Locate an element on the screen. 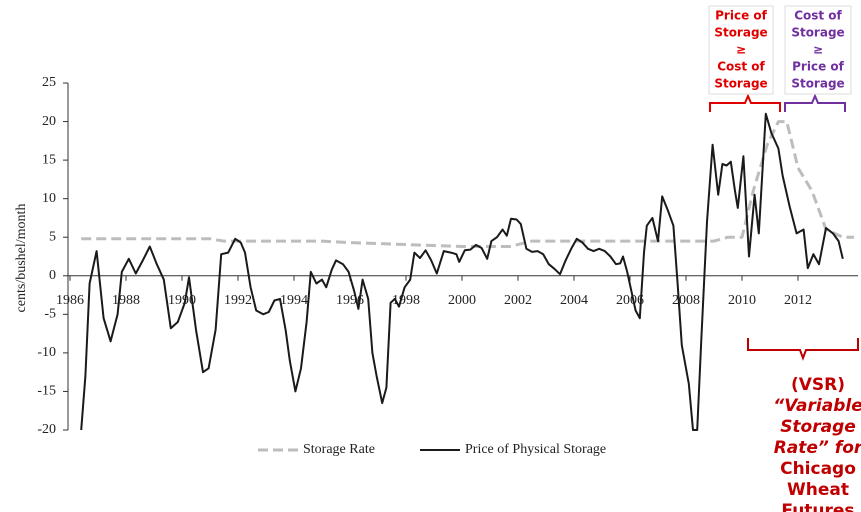 The image size is (861, 512). y-tick-label: 10 is located at coordinates (49, 198).